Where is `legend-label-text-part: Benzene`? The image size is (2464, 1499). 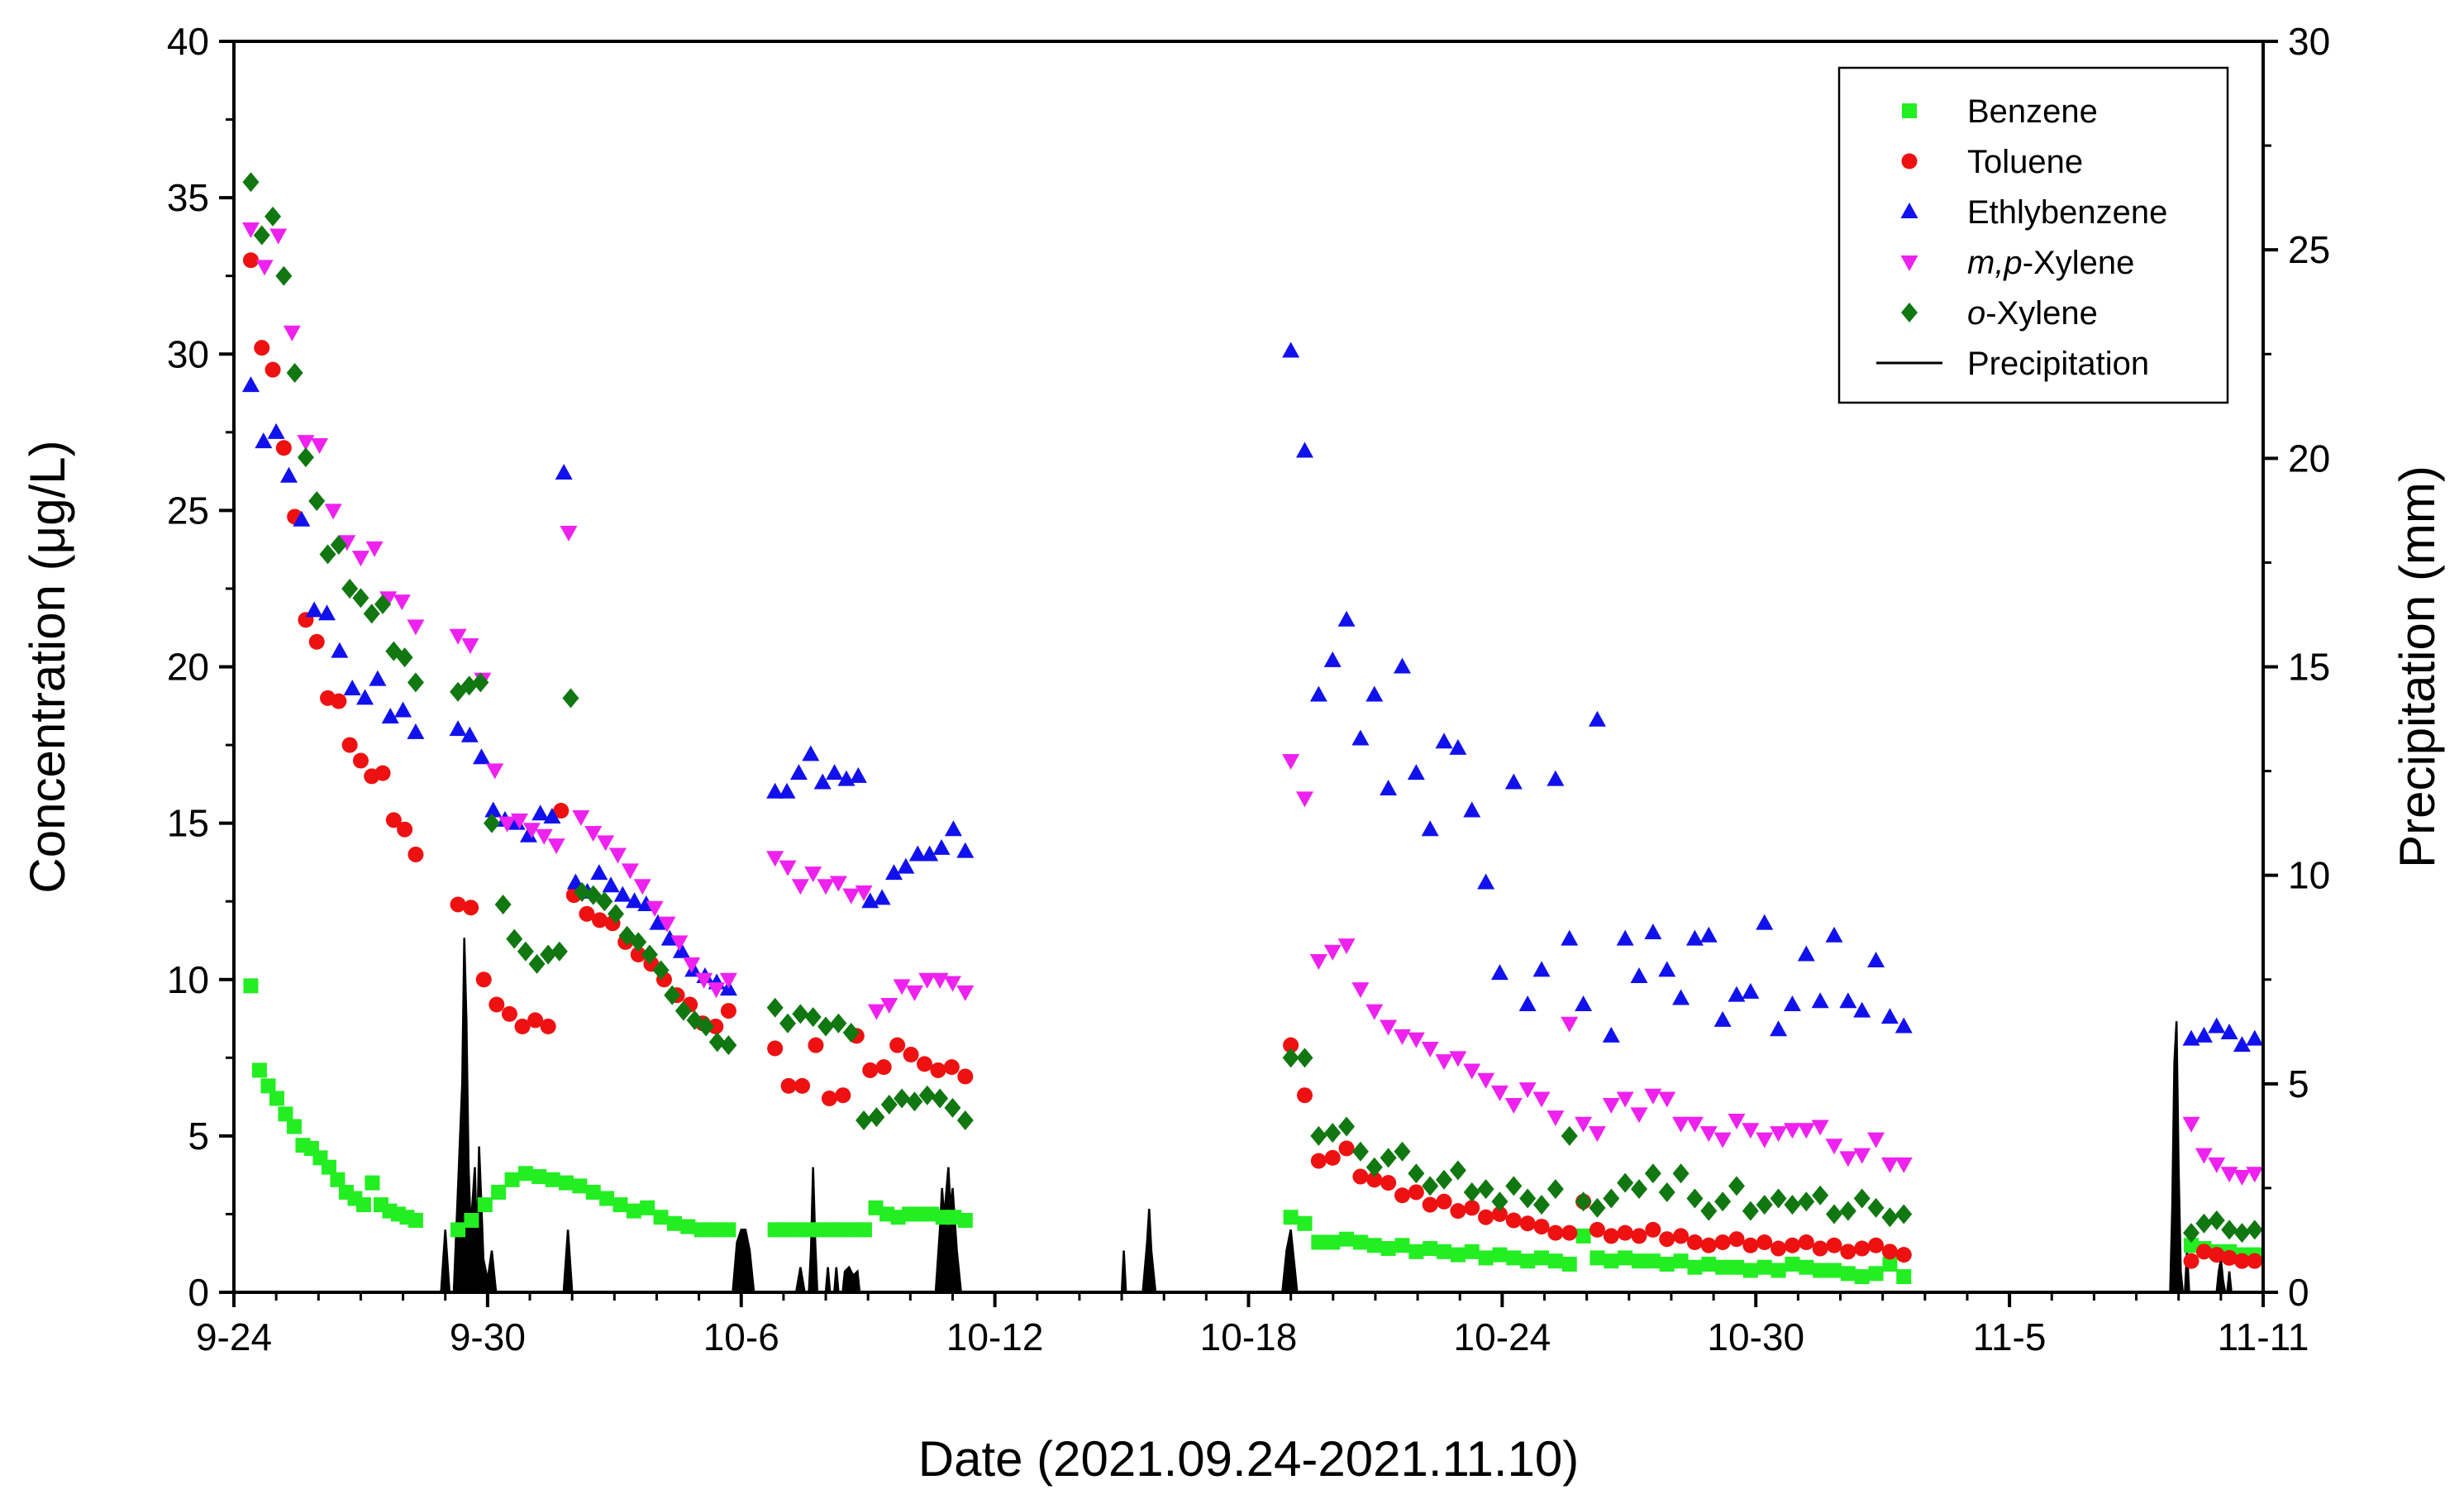 legend-label-text-part: Benzene is located at coordinates (2032, 111).